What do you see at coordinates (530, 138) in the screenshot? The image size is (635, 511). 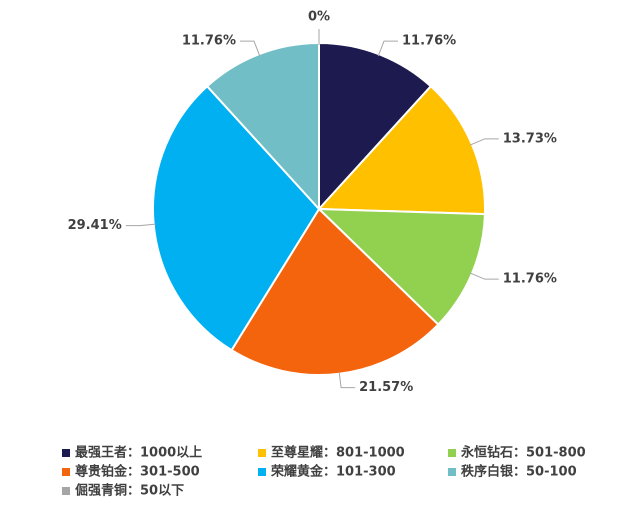 I see `data-label: 13.73%` at bounding box center [530, 138].